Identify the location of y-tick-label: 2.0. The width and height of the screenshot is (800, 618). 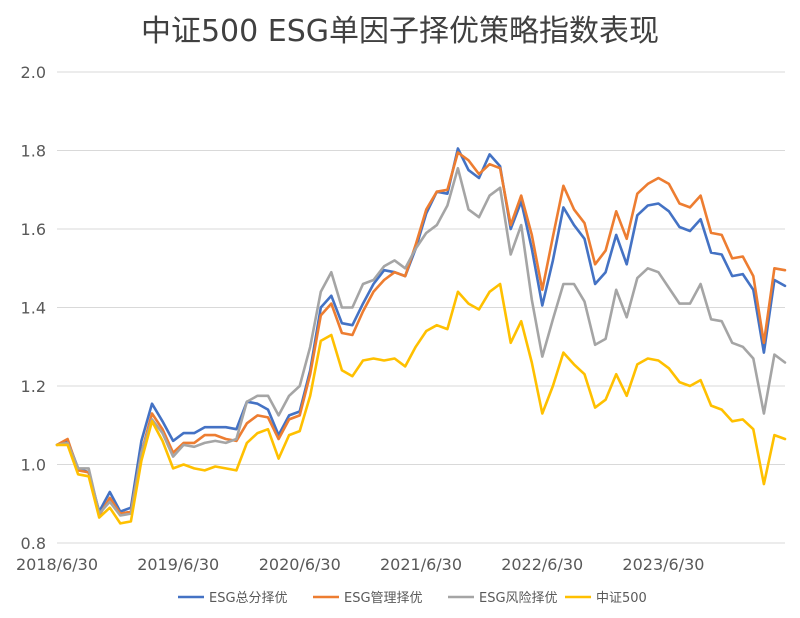
(33, 72).